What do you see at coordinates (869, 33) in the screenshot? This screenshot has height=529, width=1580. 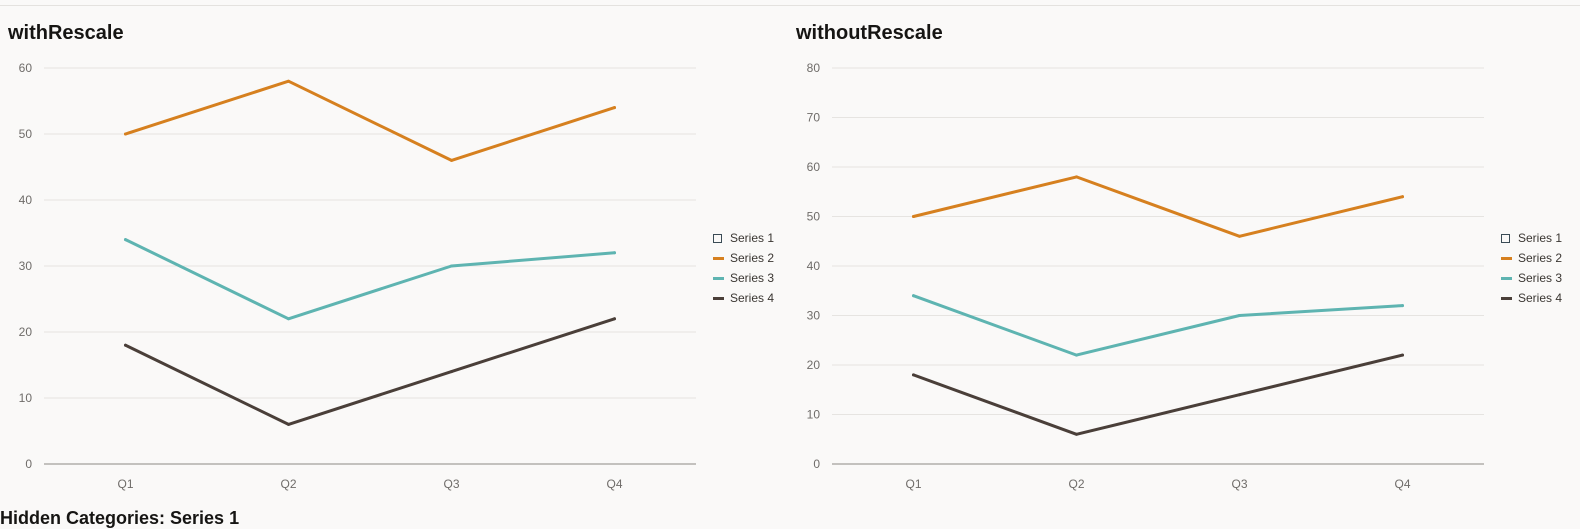 I see `chart-title: withoutRescale` at bounding box center [869, 33].